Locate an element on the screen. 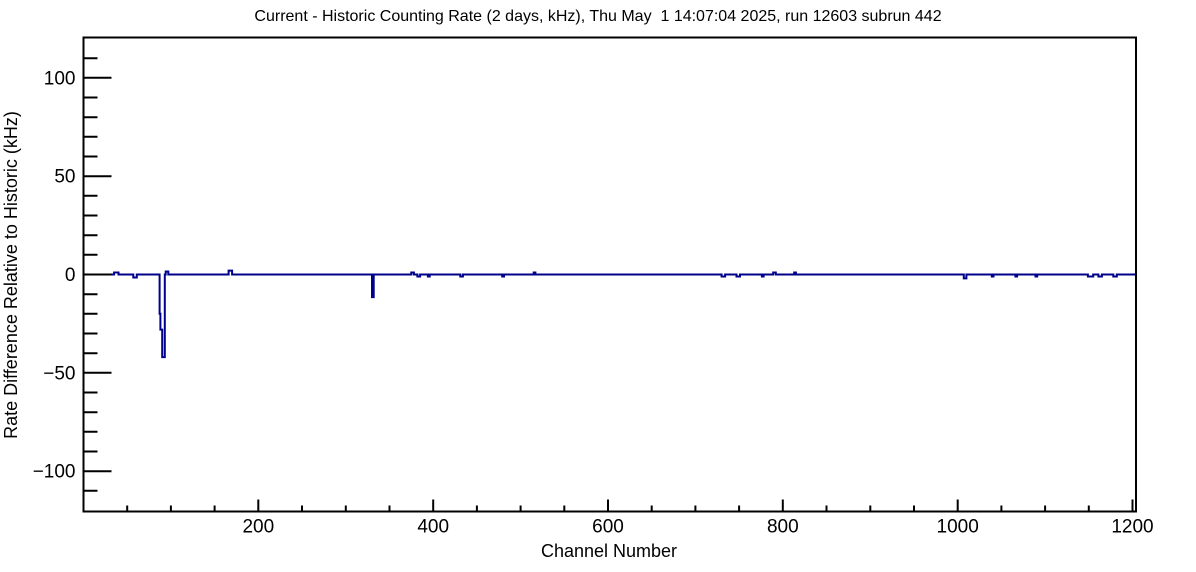 The height and width of the screenshot is (572, 1196). x-tick-label: 400 is located at coordinates (433, 527).